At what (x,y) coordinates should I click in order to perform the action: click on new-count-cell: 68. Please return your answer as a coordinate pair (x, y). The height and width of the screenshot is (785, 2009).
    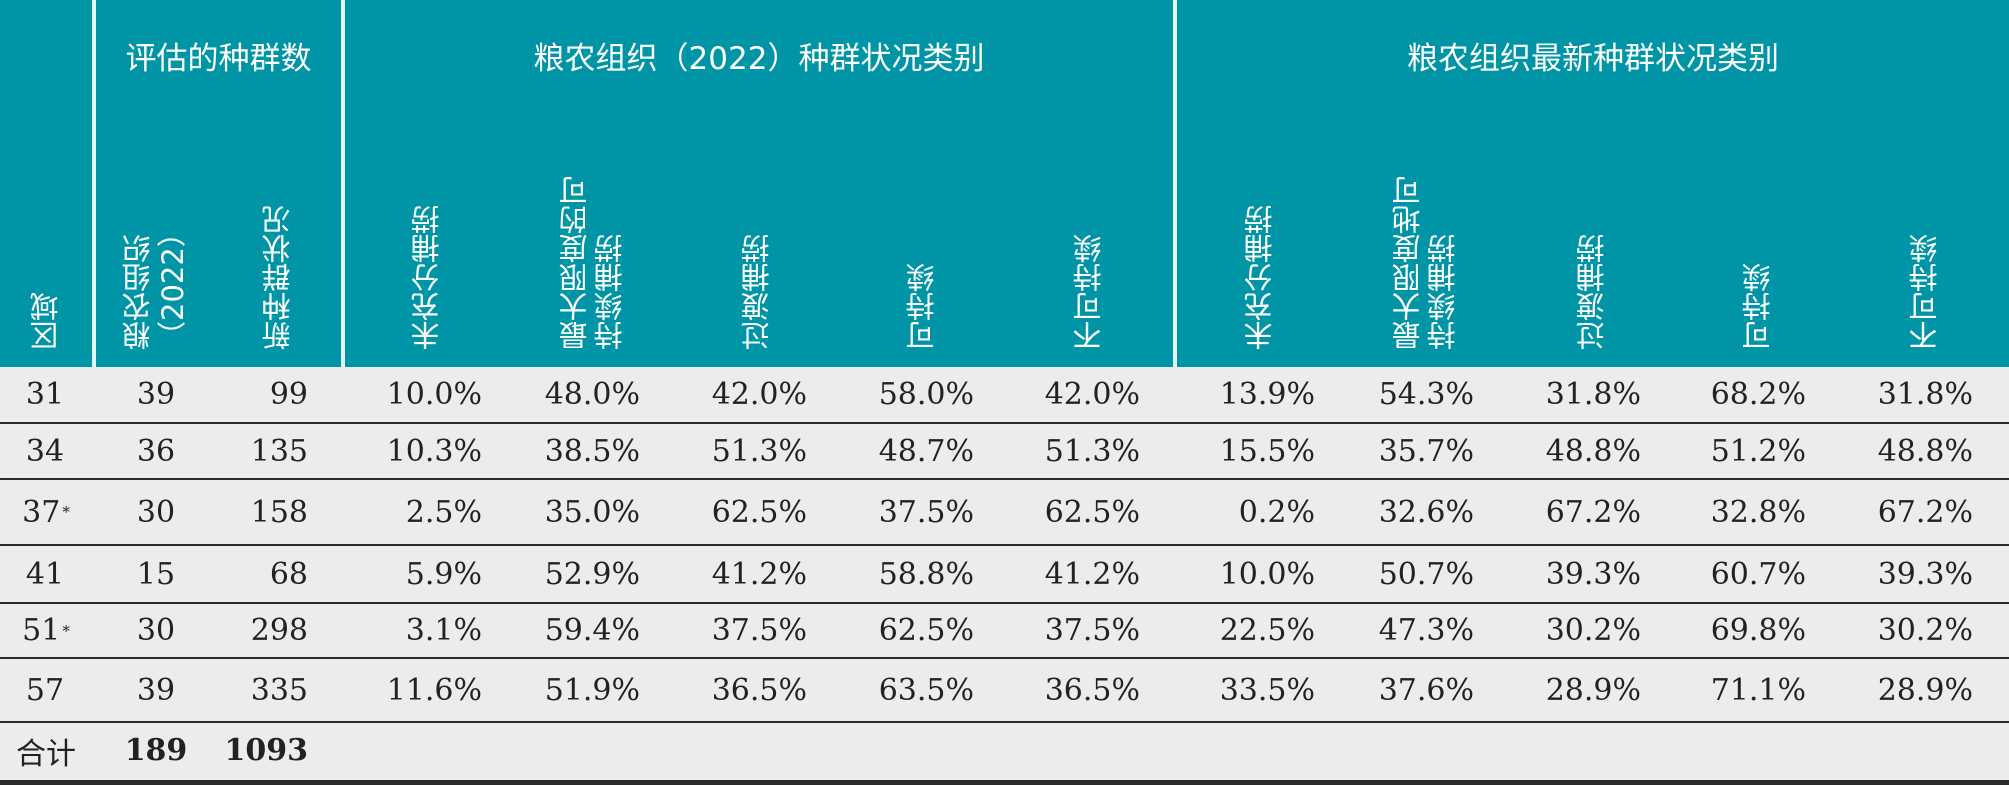
    Looking at the image, I should click on (288, 574).